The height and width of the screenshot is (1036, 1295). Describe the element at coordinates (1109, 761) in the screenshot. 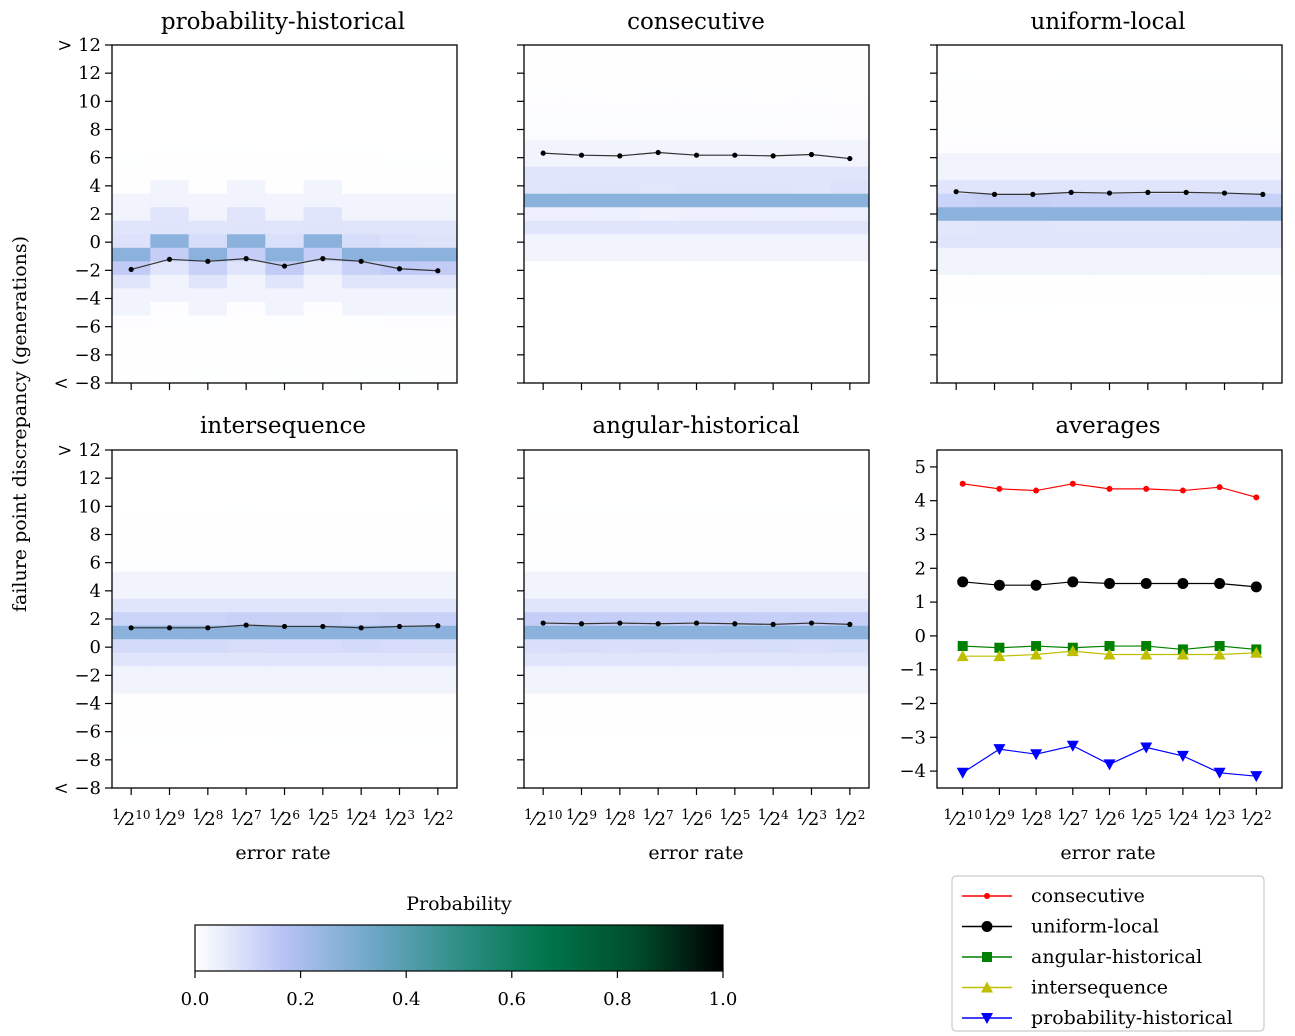

I see `series-probability-historical` at that location.